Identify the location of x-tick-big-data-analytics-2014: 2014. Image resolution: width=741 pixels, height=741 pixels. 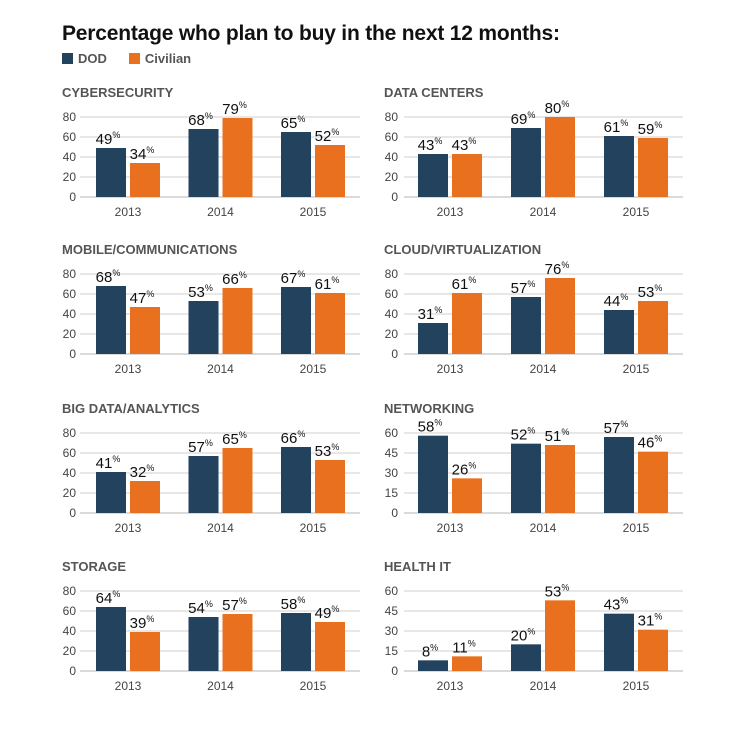
(220, 528).